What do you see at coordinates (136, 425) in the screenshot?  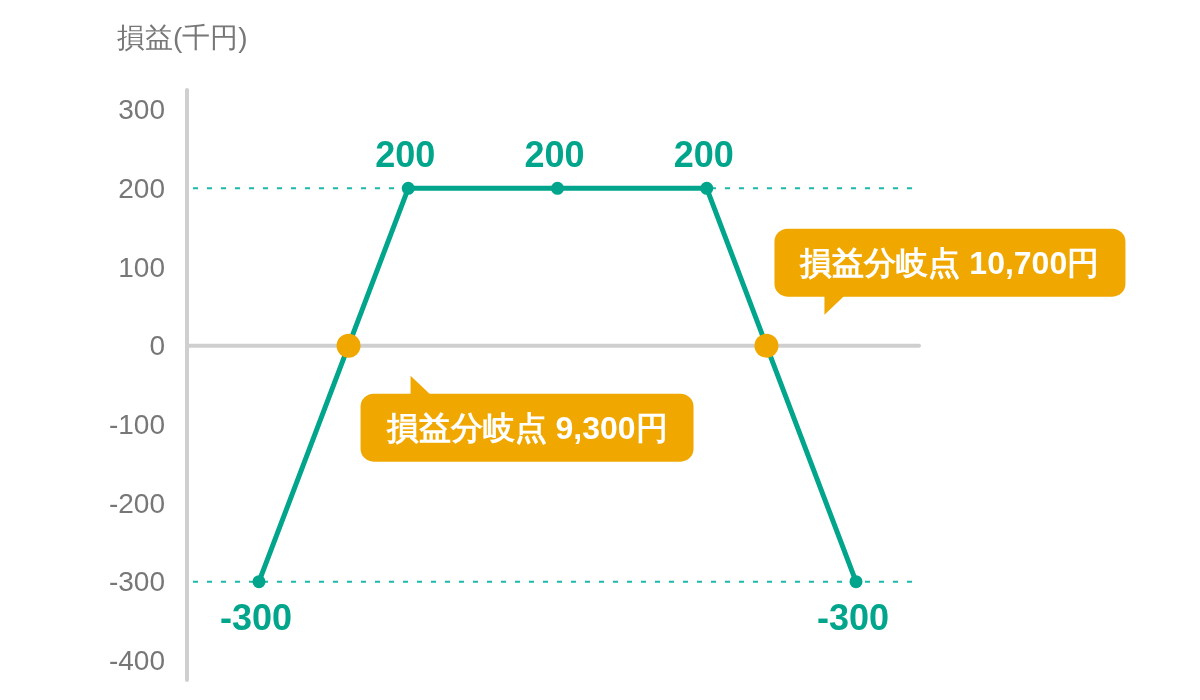 I see `y-tick-label: -100` at bounding box center [136, 425].